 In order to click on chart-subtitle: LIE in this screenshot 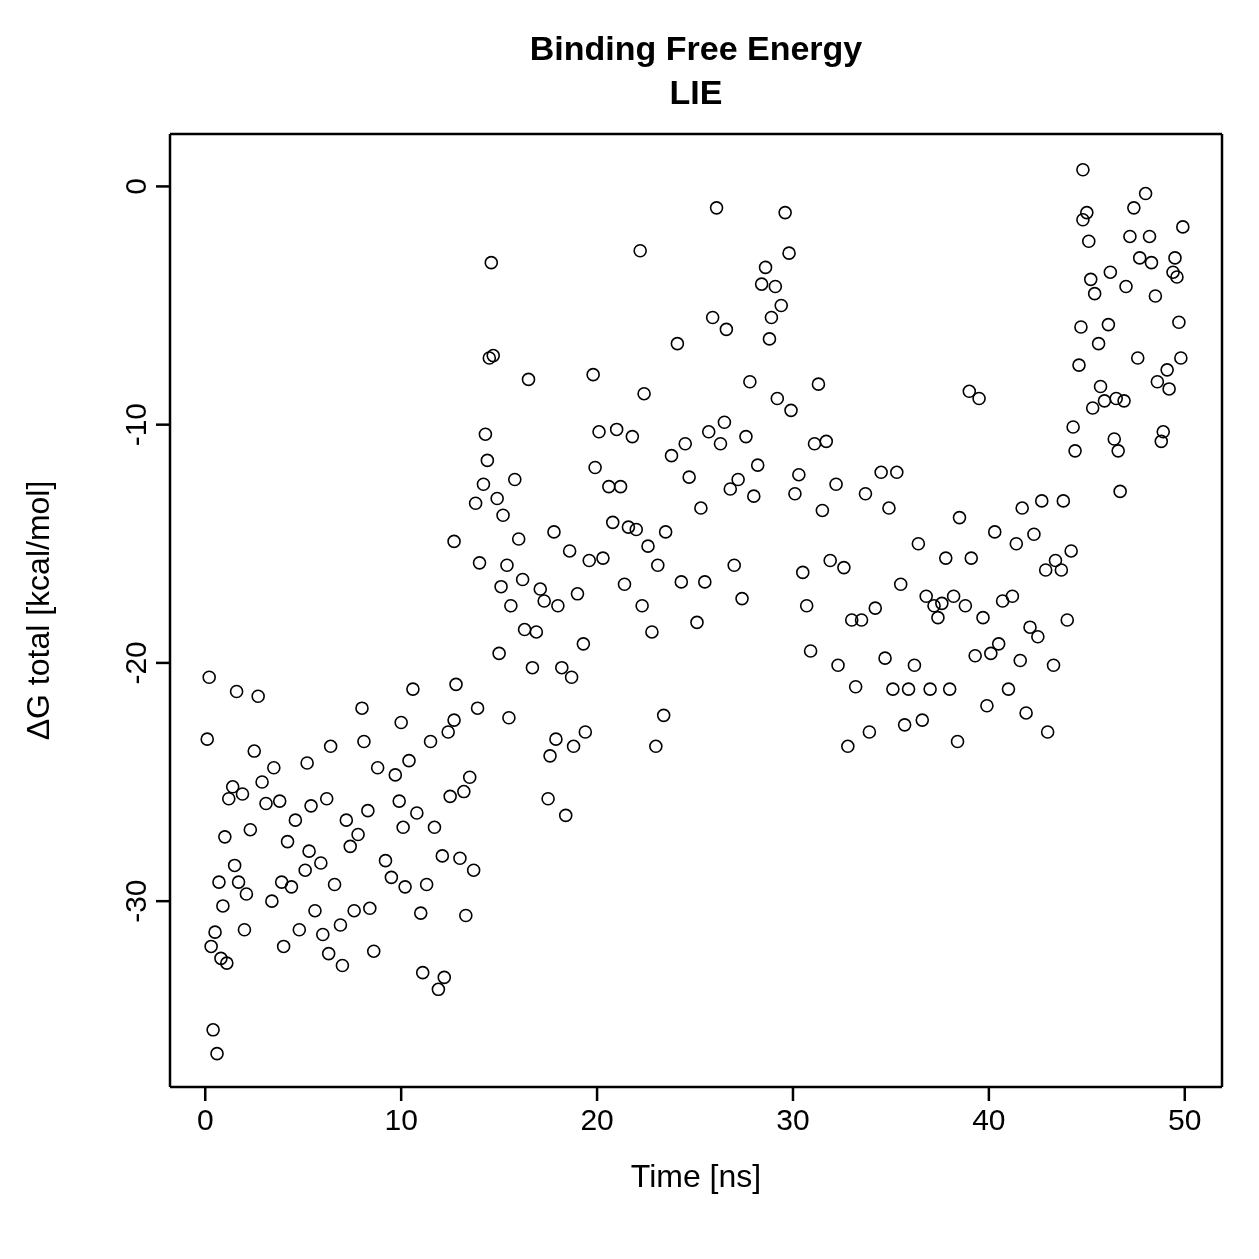, I will do `click(696, 92)`.